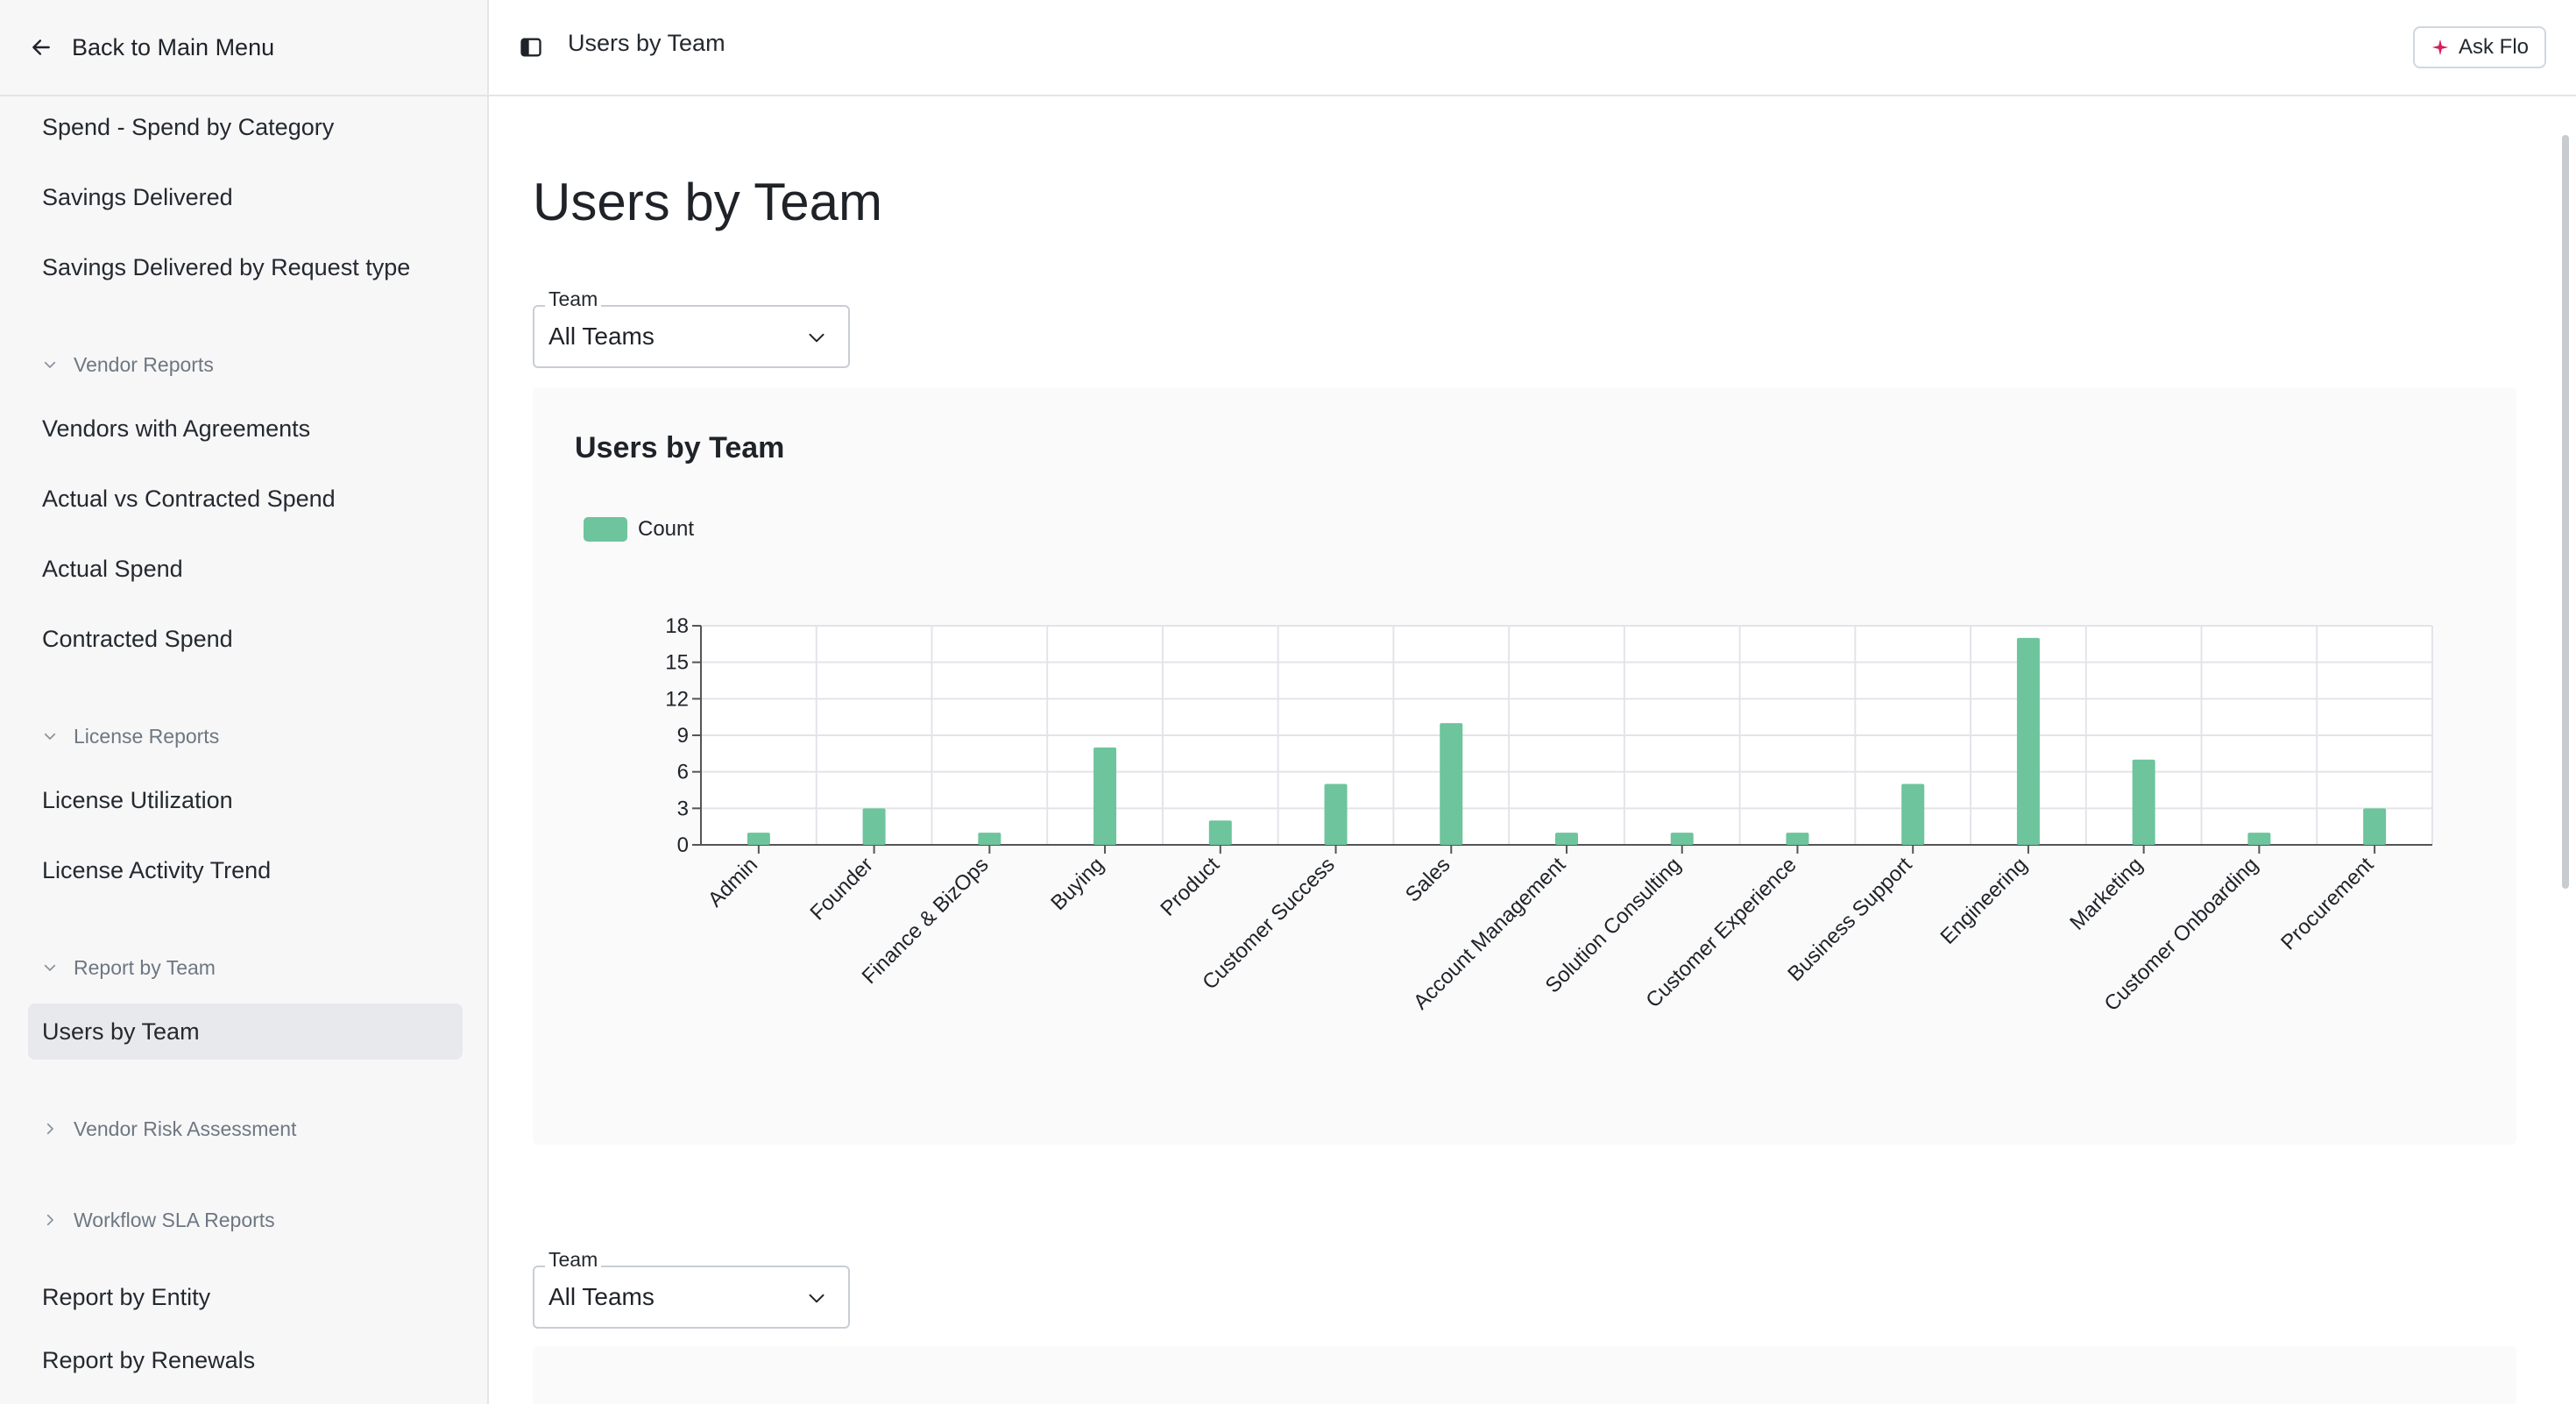 The width and height of the screenshot is (2576, 1404). Describe the element at coordinates (708, 202) in the screenshot. I see `page-title: Users by Team` at that location.